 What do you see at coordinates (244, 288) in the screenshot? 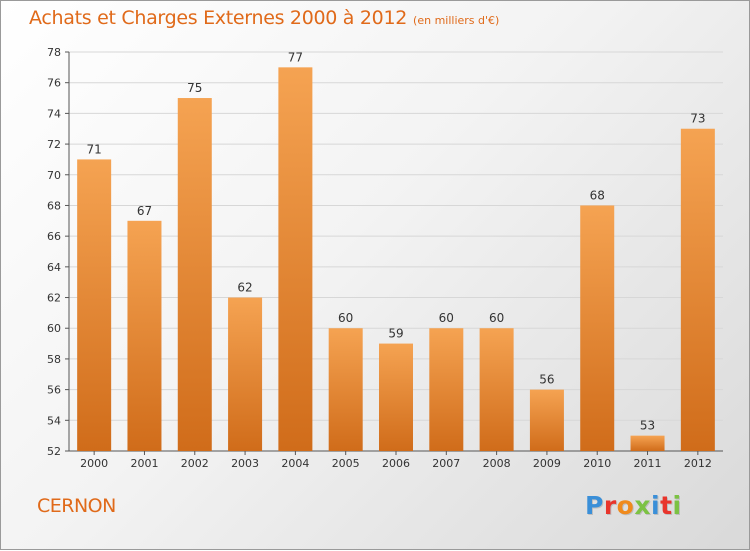
I see `data-label: 62` at bounding box center [244, 288].